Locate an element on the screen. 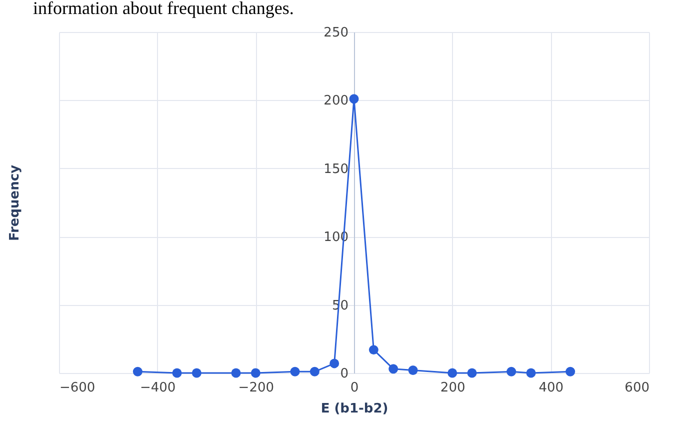 The height and width of the screenshot is (432, 693). x-tick-label: 600 is located at coordinates (637, 388).